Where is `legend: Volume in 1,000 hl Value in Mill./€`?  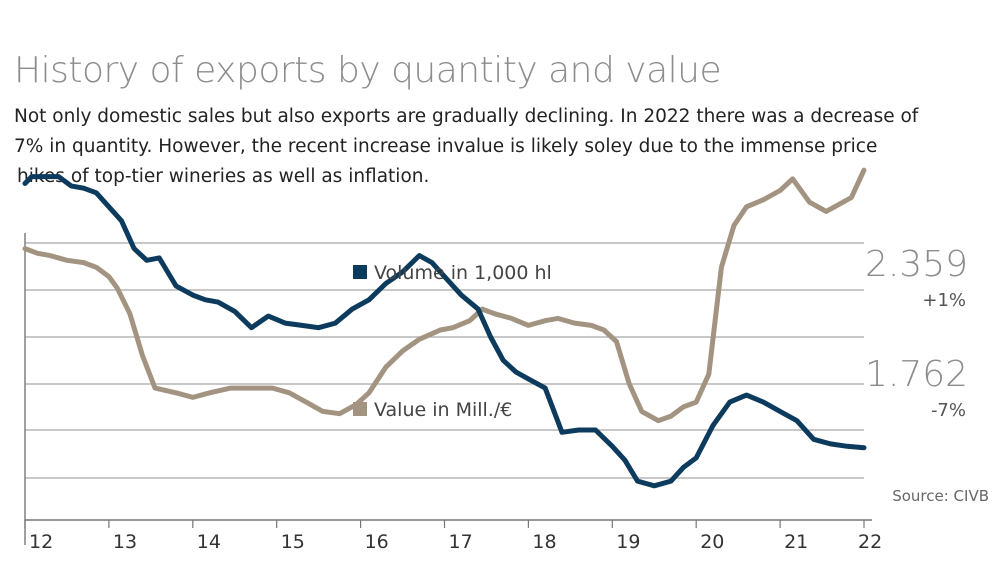
legend: Volume in 1,000 hl Value in Mill./€ is located at coordinates (452, 341).